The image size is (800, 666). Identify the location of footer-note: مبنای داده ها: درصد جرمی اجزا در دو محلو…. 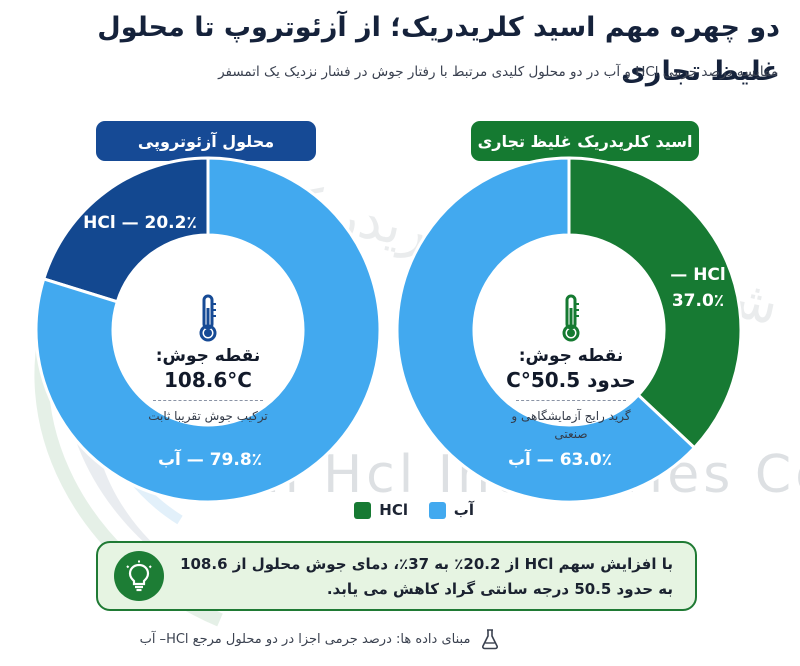
(320, 639).